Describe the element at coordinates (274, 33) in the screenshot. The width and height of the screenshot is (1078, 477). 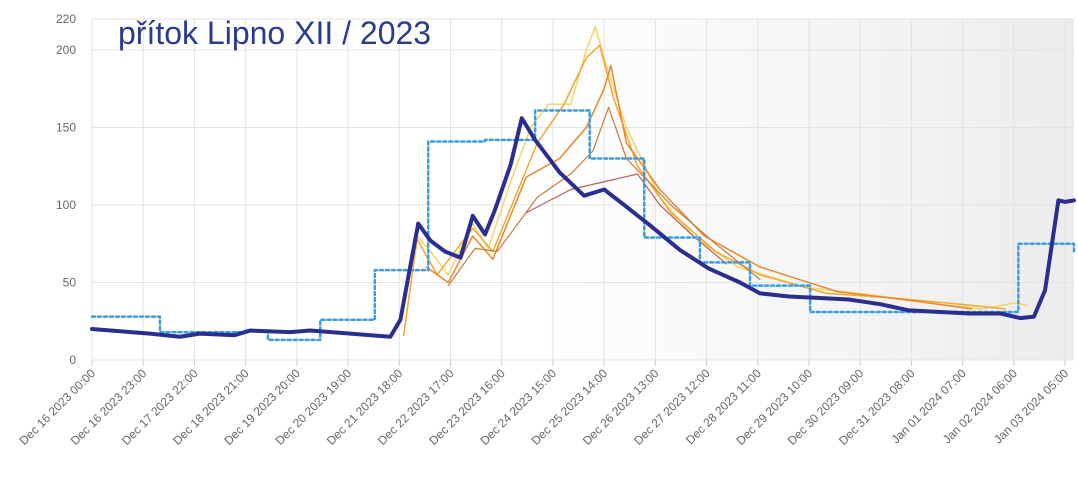
I see `chart-title: přítok Lipno XII / 2023` at that location.